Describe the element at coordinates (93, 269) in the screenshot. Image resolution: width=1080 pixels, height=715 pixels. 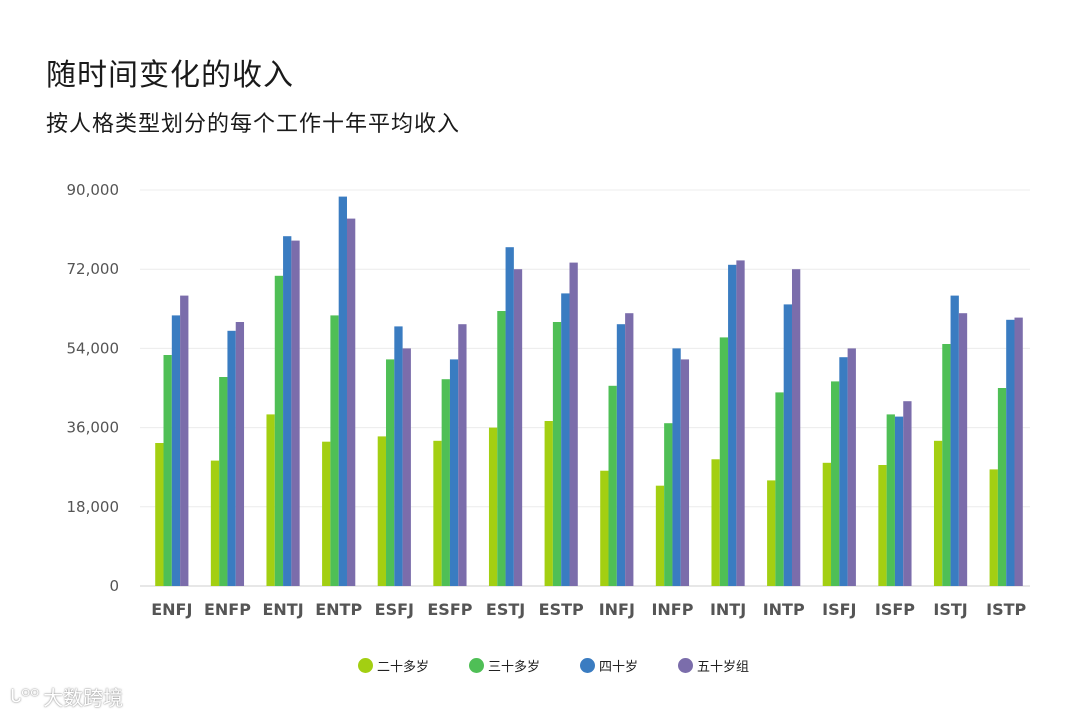
I see `y-tick-label: 72,000` at that location.